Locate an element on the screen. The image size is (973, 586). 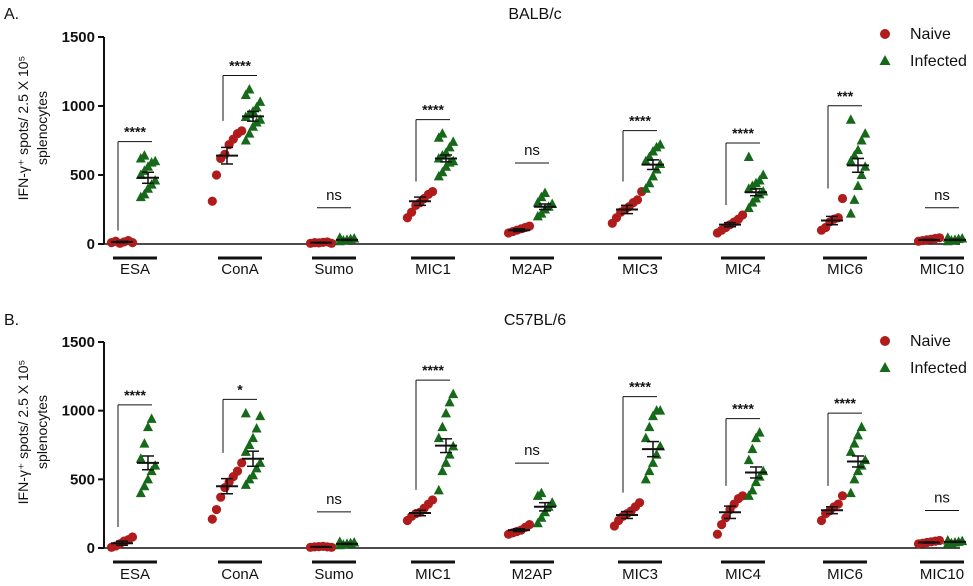
legend-infected-marker-a is located at coordinates (885, 60).